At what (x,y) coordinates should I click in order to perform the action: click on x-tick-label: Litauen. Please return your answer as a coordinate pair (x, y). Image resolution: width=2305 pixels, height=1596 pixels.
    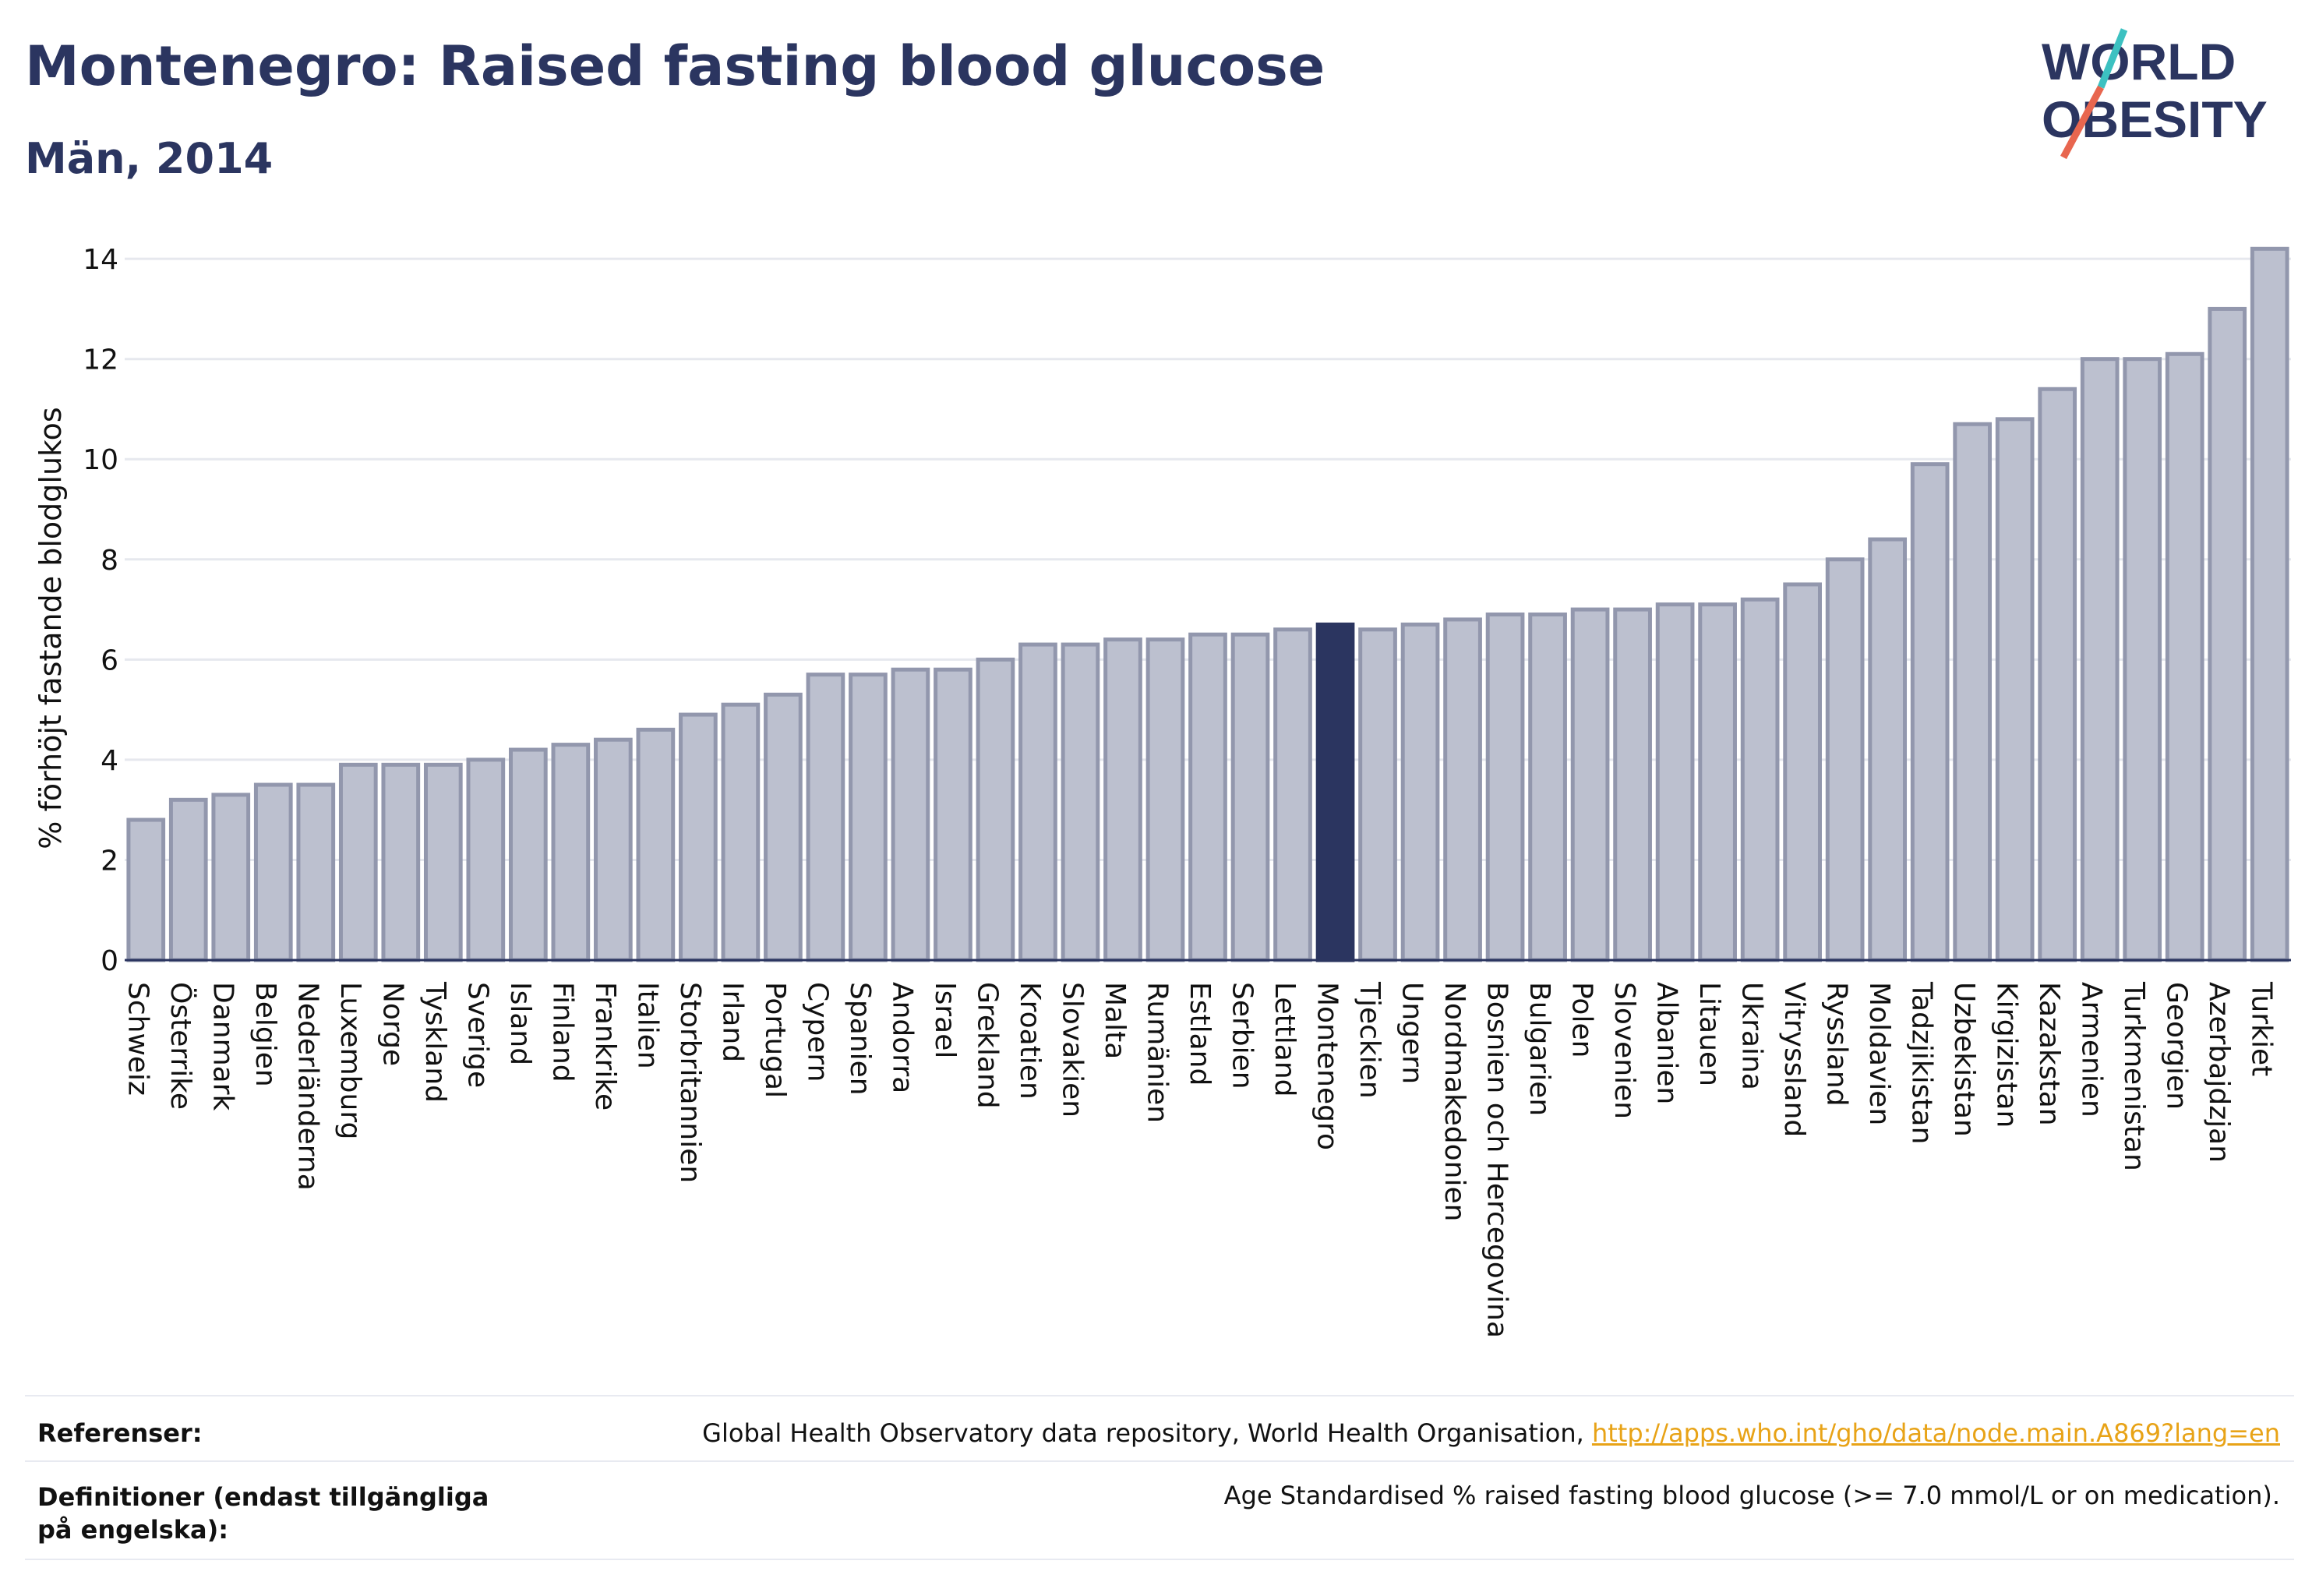
    Looking at the image, I should click on (1709, 1034).